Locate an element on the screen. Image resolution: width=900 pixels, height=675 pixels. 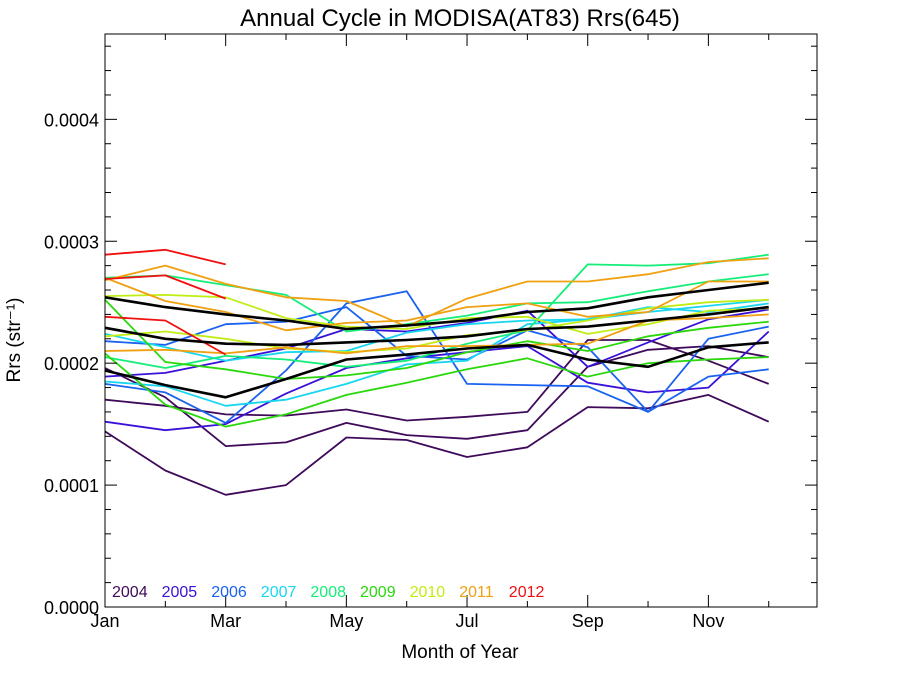
chart-title: Annual Cycle in MODISA(AT83) Rrs(645) is located at coordinates (460, 18).